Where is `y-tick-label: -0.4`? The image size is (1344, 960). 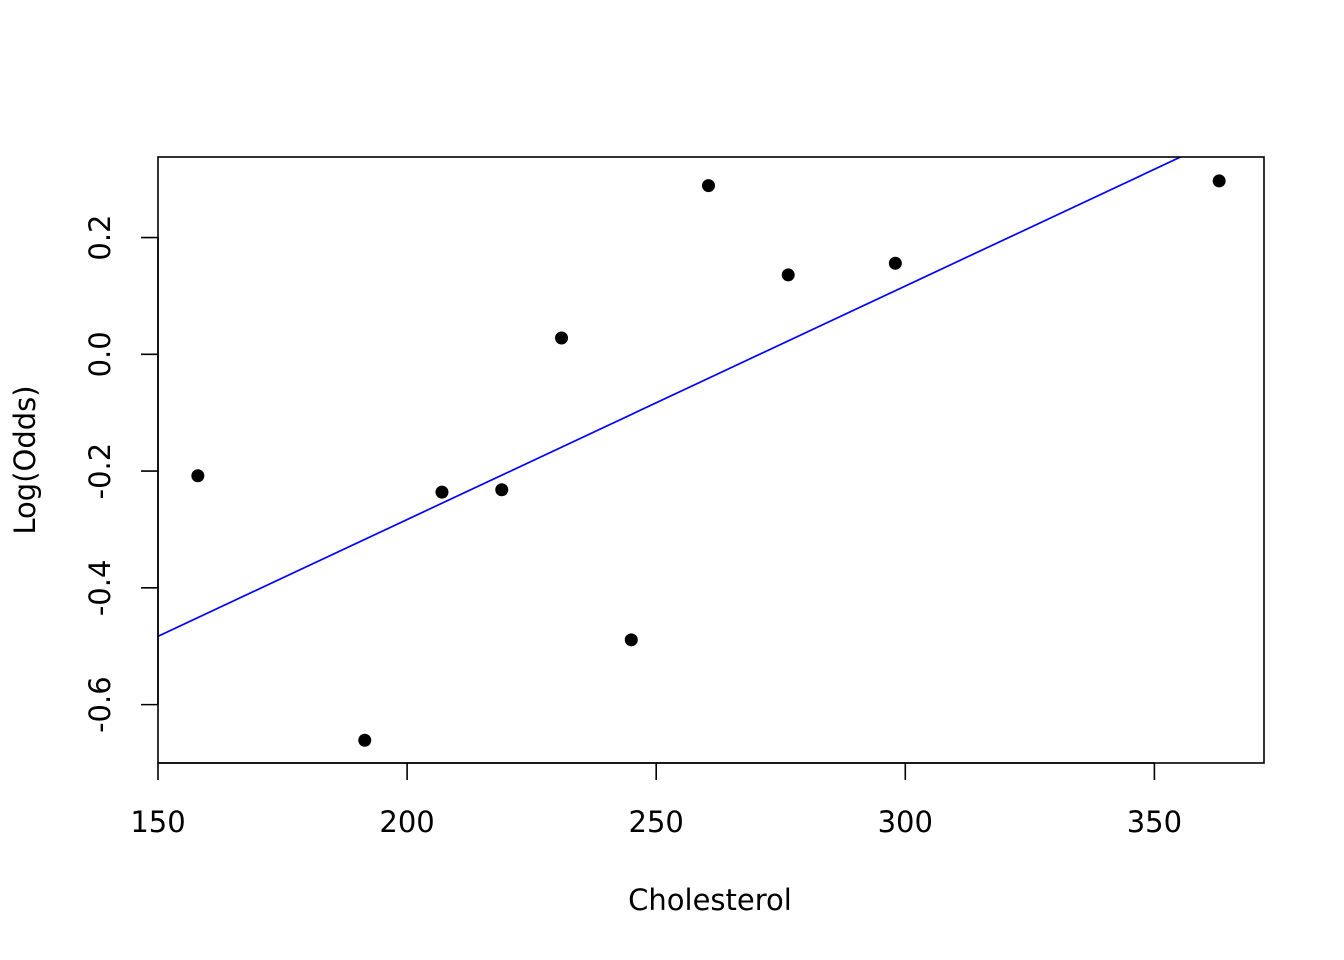 y-tick-label: -0.4 is located at coordinates (100, 588).